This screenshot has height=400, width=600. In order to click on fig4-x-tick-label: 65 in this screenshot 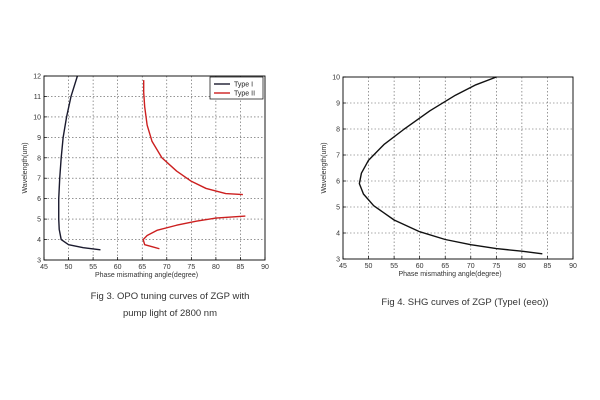, I will do `click(445, 266)`.